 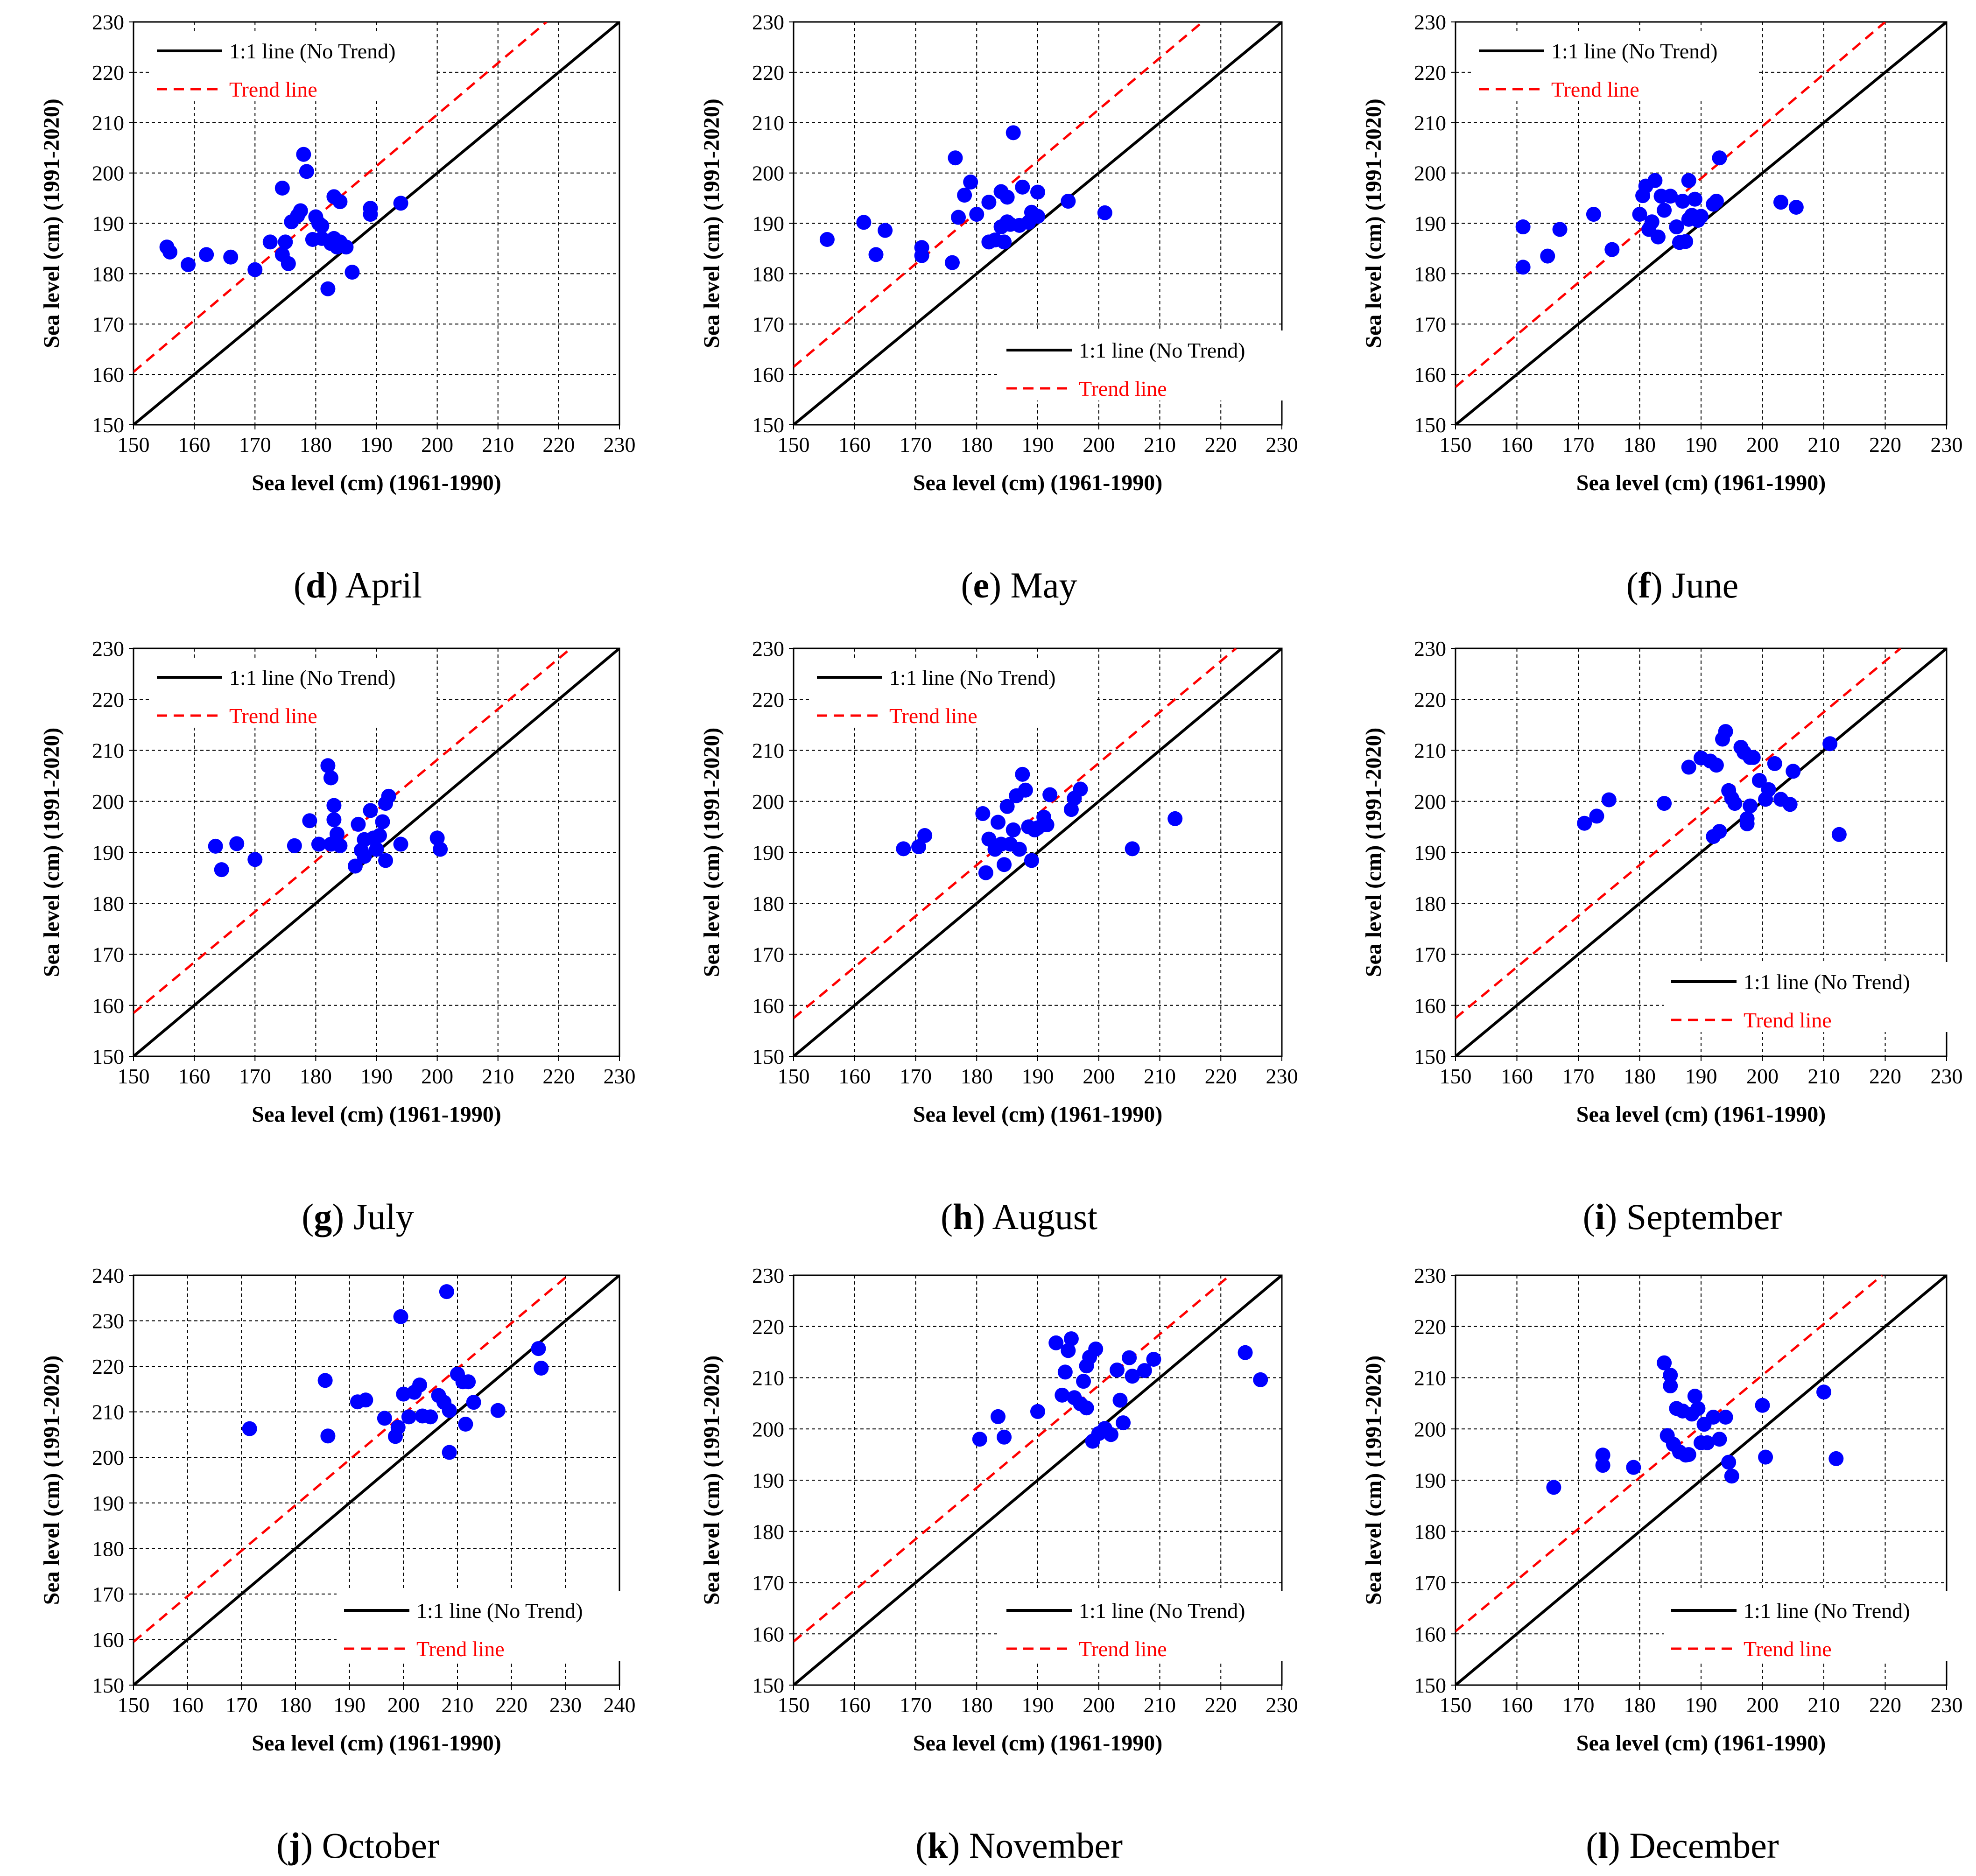 What do you see at coordinates (1806, 1626) in the screenshot?
I see `legend: 1:1 line (No Trend) Trend line` at bounding box center [1806, 1626].